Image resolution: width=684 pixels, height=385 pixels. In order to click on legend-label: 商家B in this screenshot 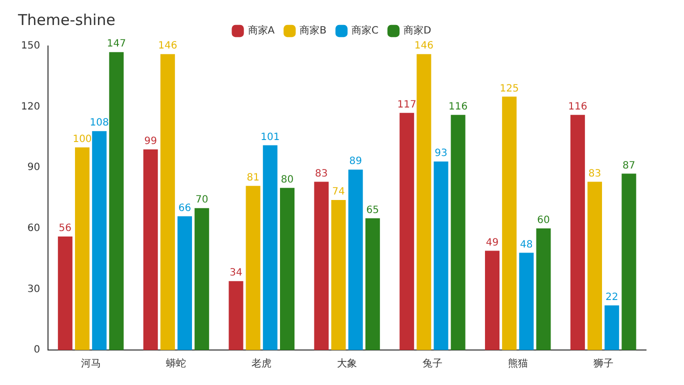, I will do `click(313, 30)`.